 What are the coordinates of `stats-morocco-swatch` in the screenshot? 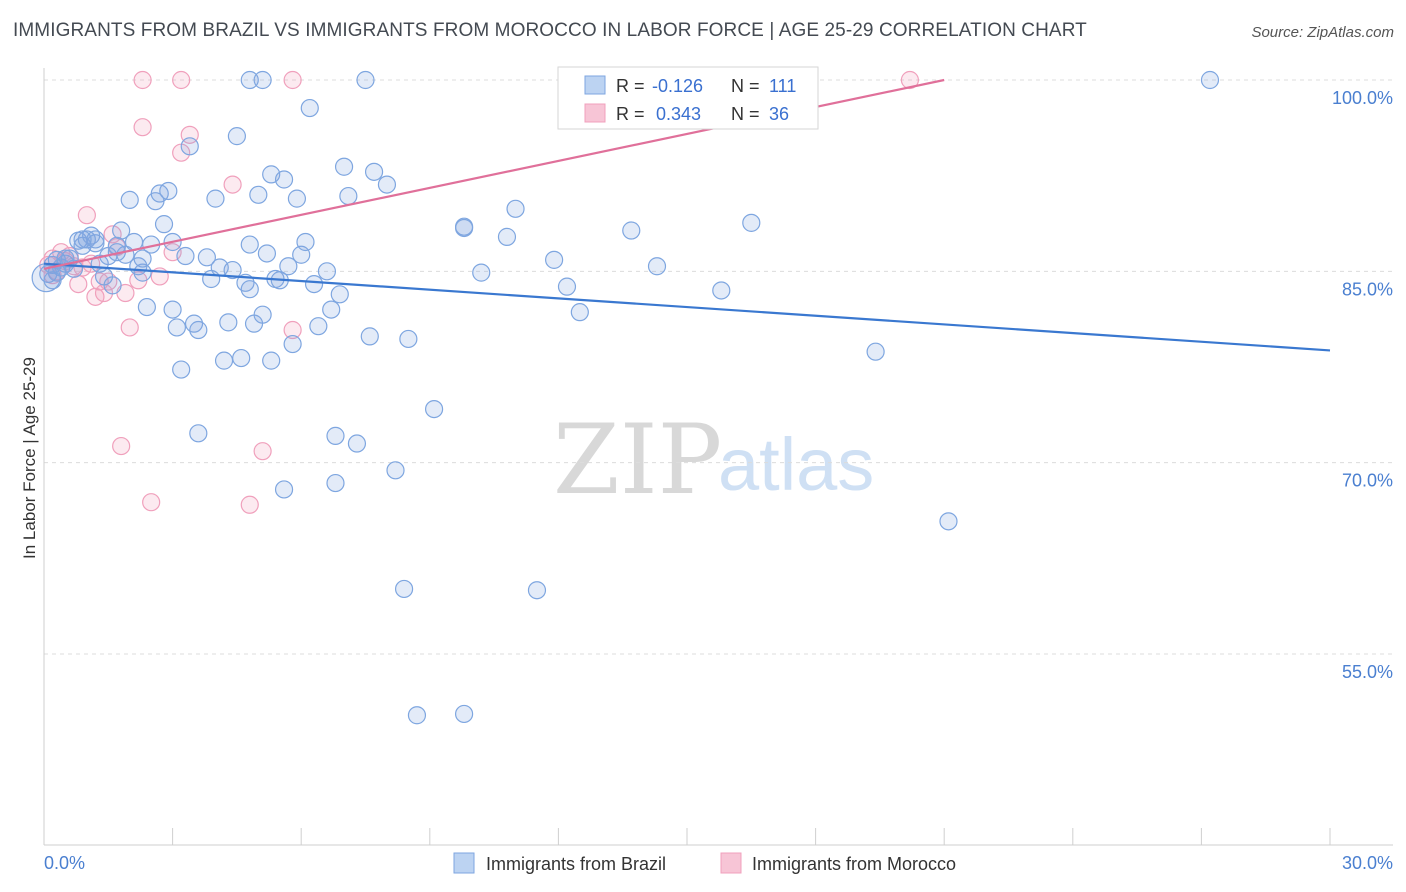 It's located at (595, 113).